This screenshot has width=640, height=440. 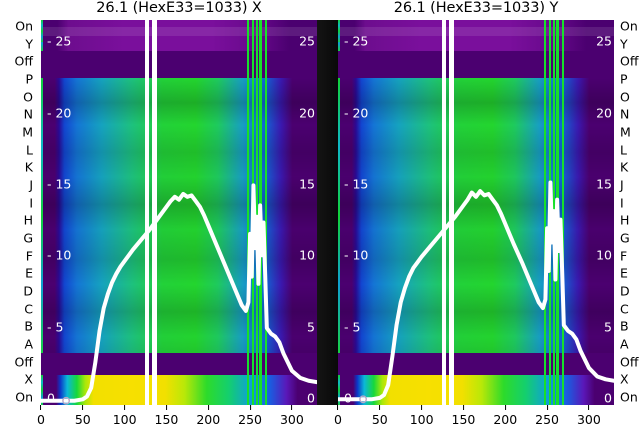 I want to click on category-label-j-9: J, so click(x=622, y=185).